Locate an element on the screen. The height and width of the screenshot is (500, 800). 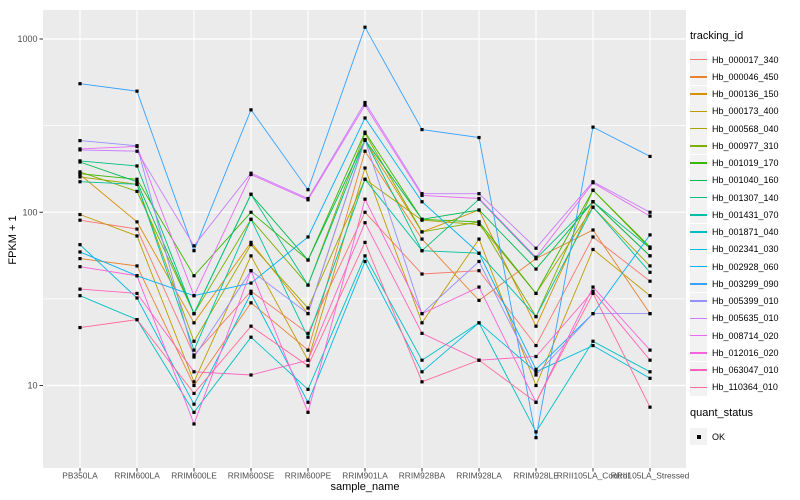
legend-label: Hb_008714_020 is located at coordinates (745, 335).